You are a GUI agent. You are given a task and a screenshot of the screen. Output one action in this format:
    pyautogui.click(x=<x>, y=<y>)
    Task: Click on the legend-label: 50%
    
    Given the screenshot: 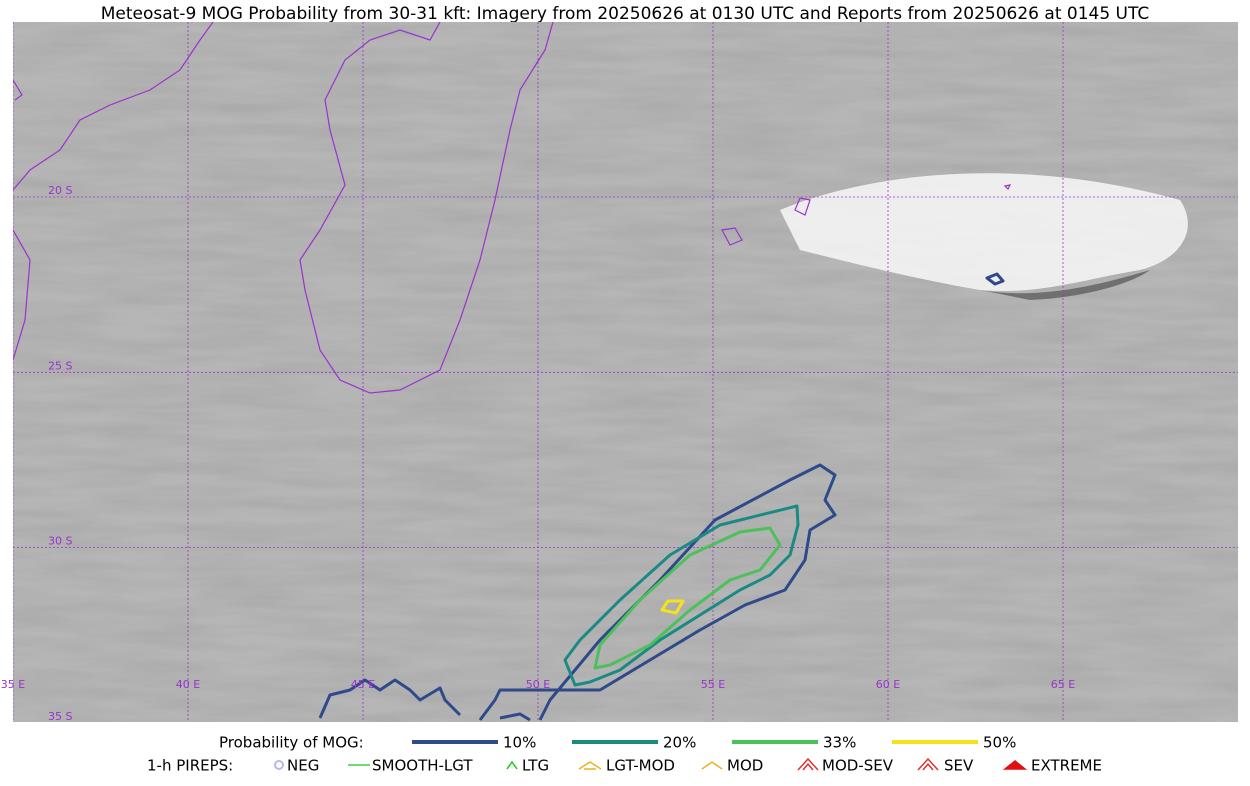 What is the action you would take?
    pyautogui.click(x=999, y=743)
    